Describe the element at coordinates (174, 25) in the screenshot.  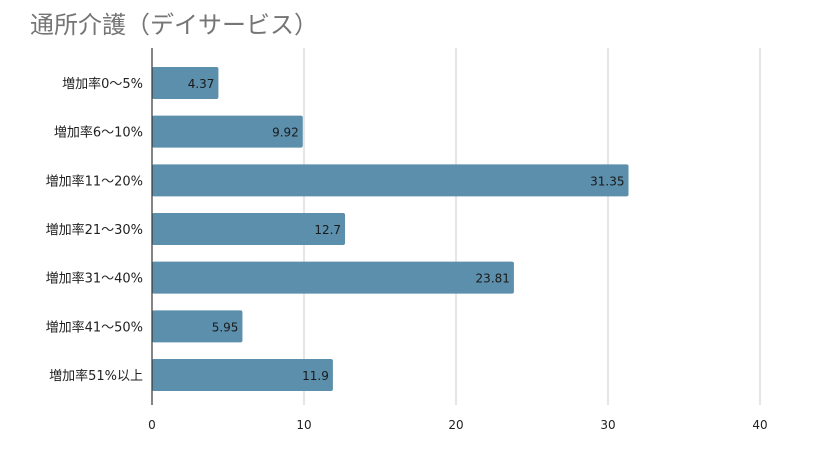
I see `chart-title: 通所介護（デイサービス）` at that location.